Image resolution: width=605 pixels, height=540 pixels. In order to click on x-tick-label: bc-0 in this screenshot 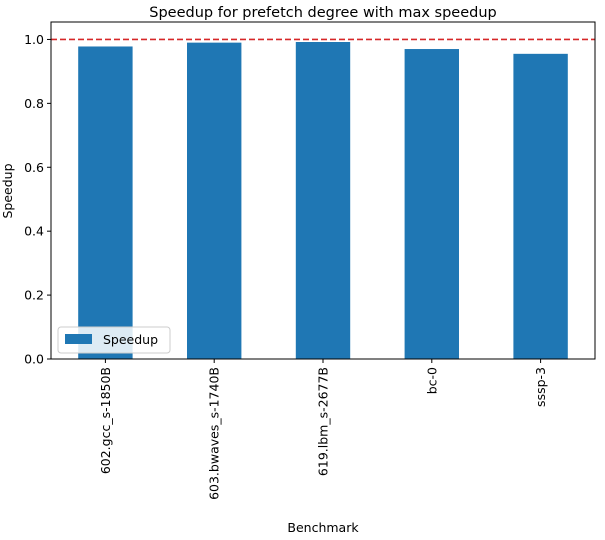, I will do `click(431, 380)`.